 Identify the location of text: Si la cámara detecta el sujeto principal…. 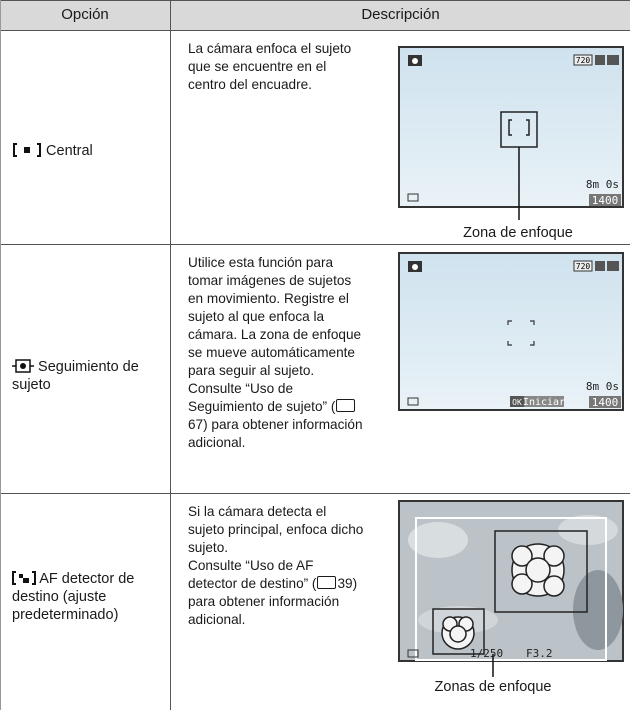
(276, 529).